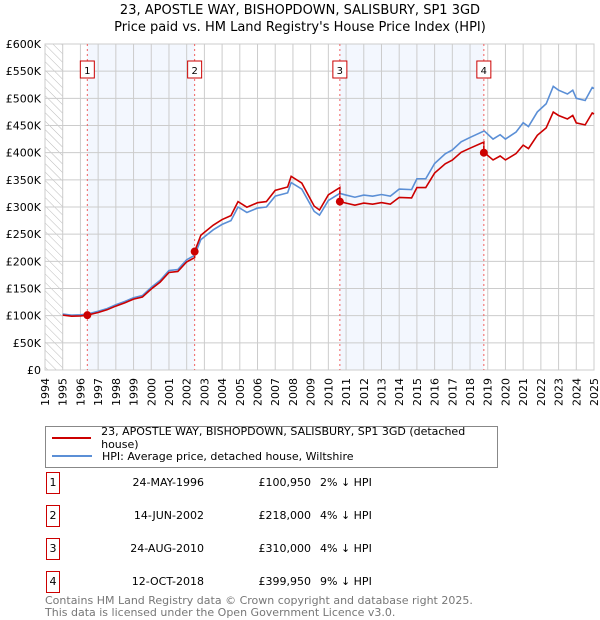 This screenshot has height=620, width=600. I want to click on sale-price: £100,950, so click(285, 482).